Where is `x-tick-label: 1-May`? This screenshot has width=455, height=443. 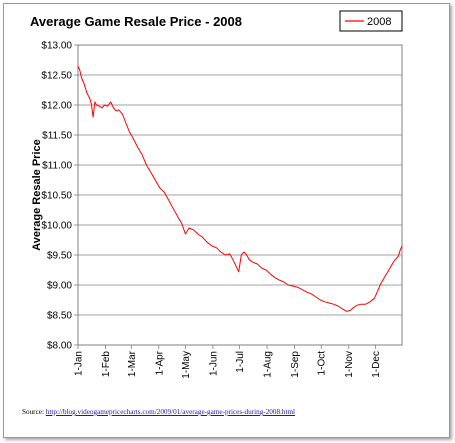
x-tick-label: 1-May is located at coordinates (186, 365).